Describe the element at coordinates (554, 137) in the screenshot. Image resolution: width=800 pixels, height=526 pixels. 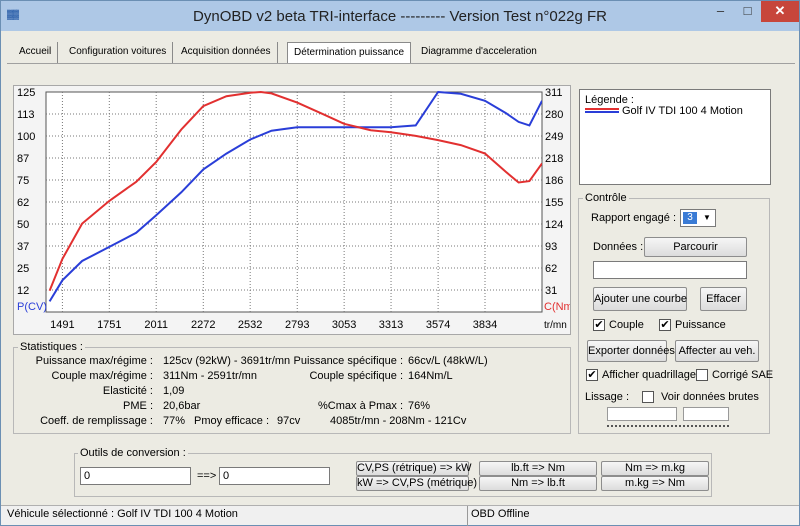
I see `y-right-tick-label: 249` at that location.